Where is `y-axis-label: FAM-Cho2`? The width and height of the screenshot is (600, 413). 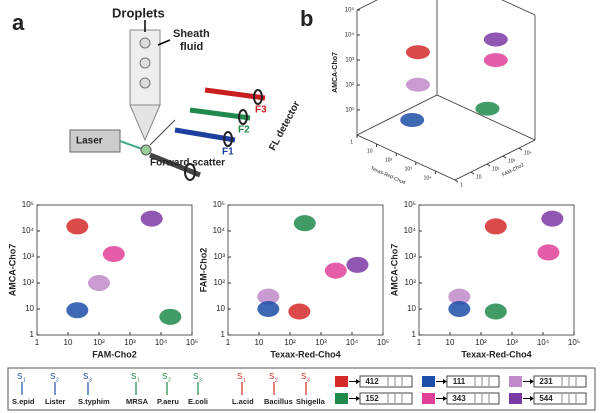
y-axis-label: FAM-Cho2 is located at coordinates (203, 270).